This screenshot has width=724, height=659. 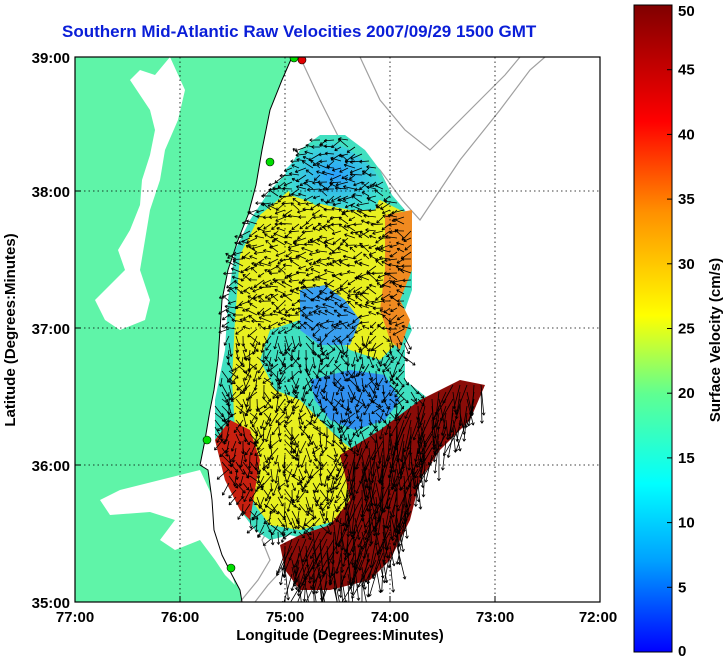 What do you see at coordinates (140, 193) in the screenshot?
I see `chesapeake-bay` at bounding box center [140, 193].